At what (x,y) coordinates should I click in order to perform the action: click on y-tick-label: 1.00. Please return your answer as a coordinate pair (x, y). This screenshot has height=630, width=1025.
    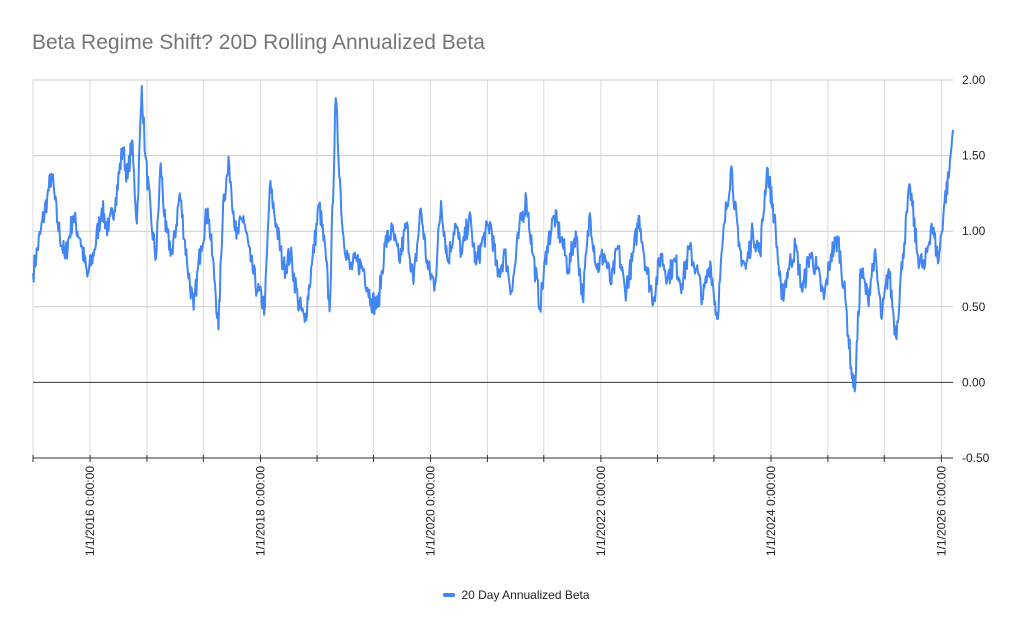
    Looking at the image, I should click on (974, 231).